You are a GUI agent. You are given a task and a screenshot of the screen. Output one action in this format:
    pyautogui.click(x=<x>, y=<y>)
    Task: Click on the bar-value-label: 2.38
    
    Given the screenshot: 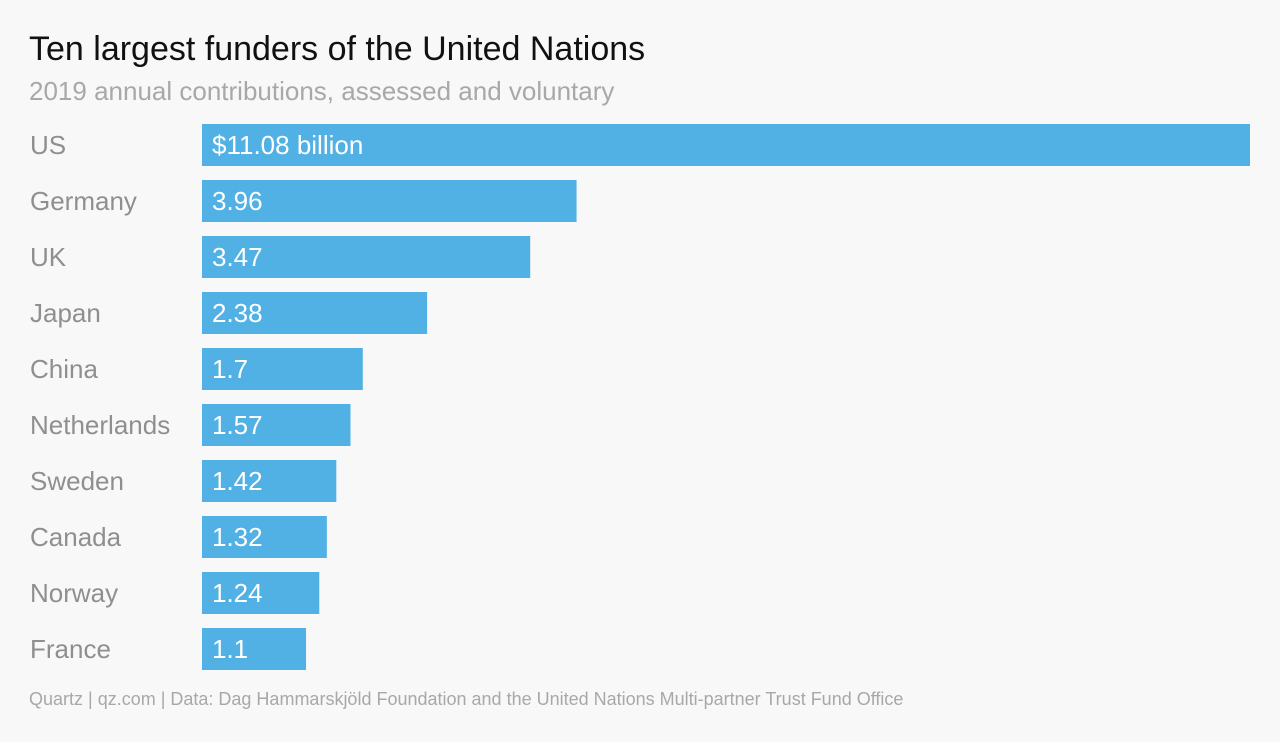 What is the action you would take?
    pyautogui.click(x=237, y=313)
    